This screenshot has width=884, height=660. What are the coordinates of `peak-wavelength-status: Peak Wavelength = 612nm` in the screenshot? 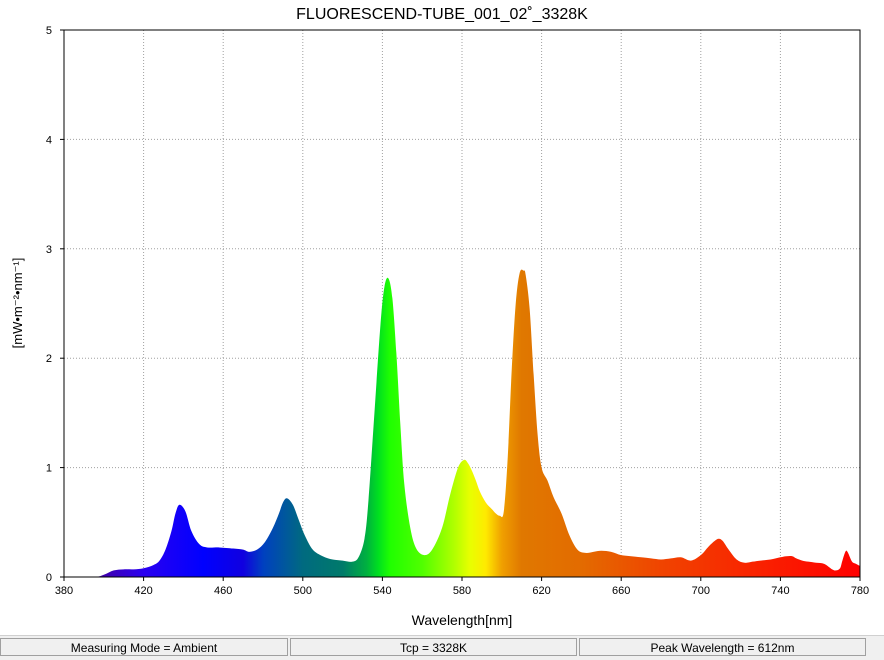 It's located at (722, 647).